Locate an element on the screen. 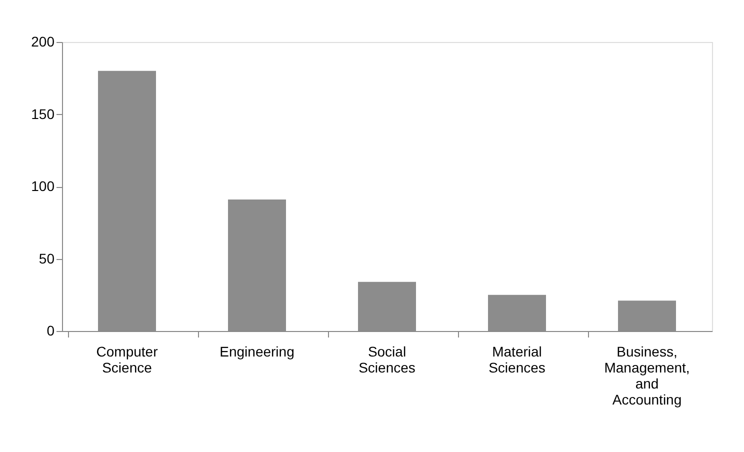 This screenshot has height=452, width=744. y-tick-label: 0 is located at coordinates (50, 330).